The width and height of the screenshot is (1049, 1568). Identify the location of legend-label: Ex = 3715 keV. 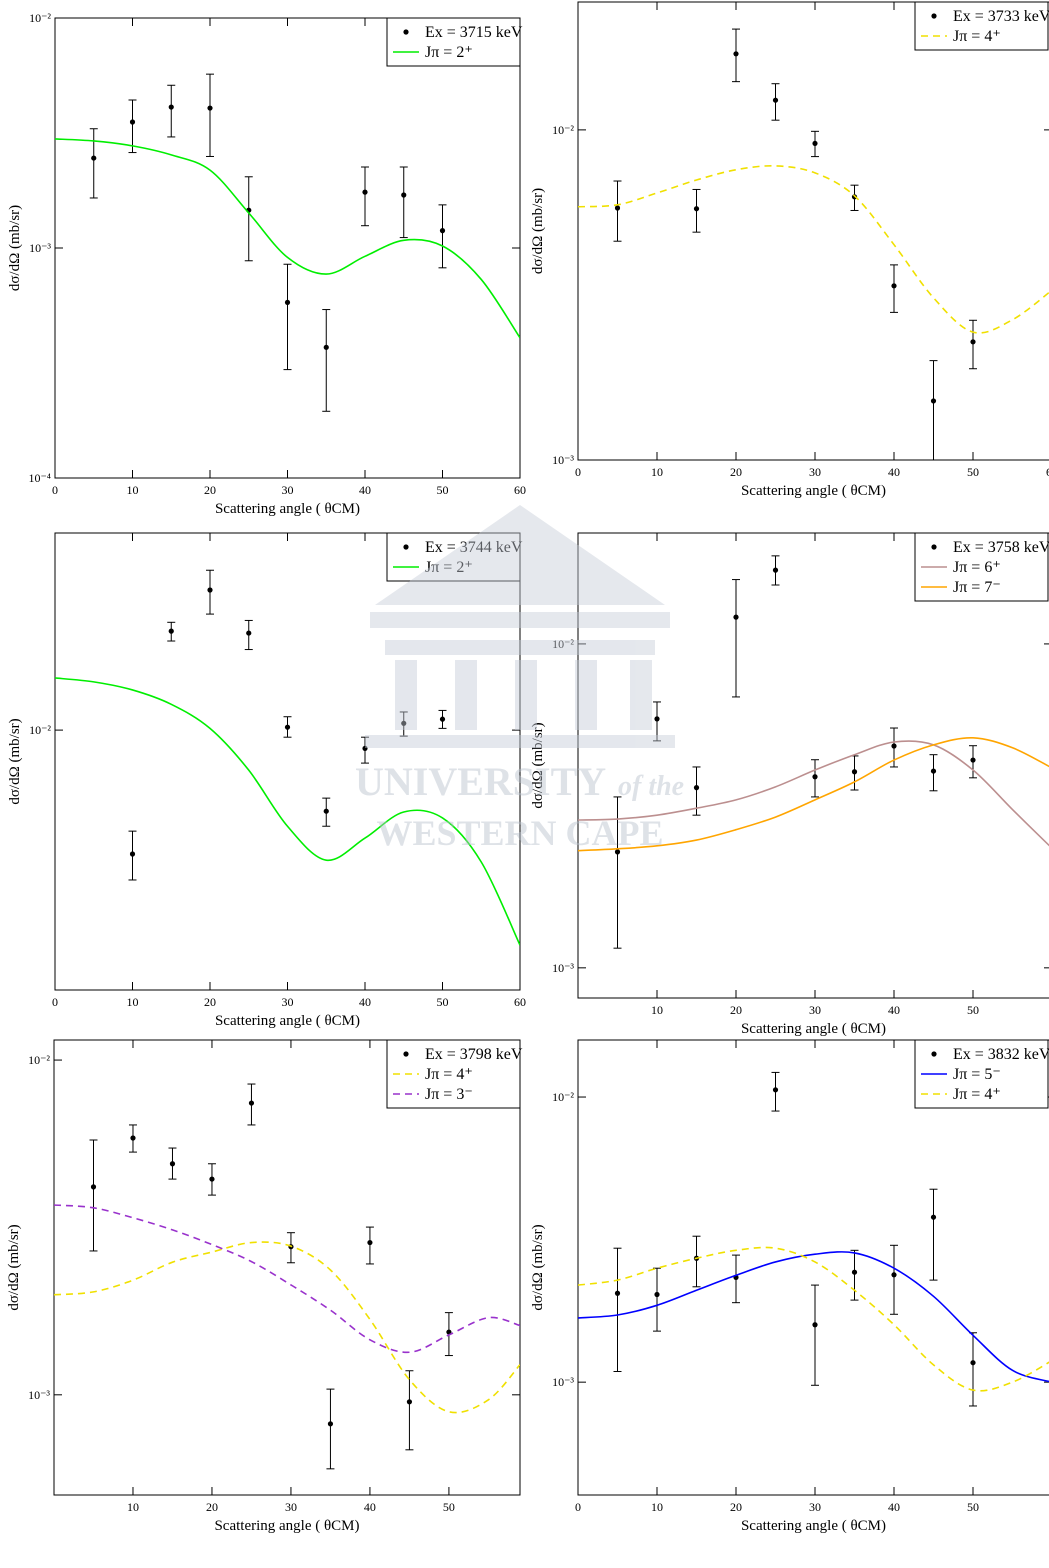
(474, 32).